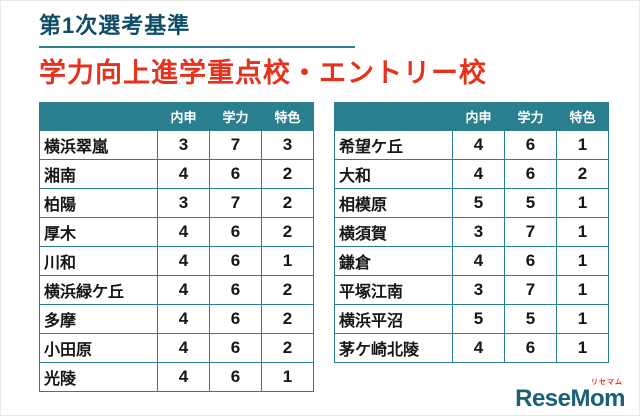 This screenshot has height=416, width=640. I want to click on school-name-cell: 鎌倉, so click(393, 260).